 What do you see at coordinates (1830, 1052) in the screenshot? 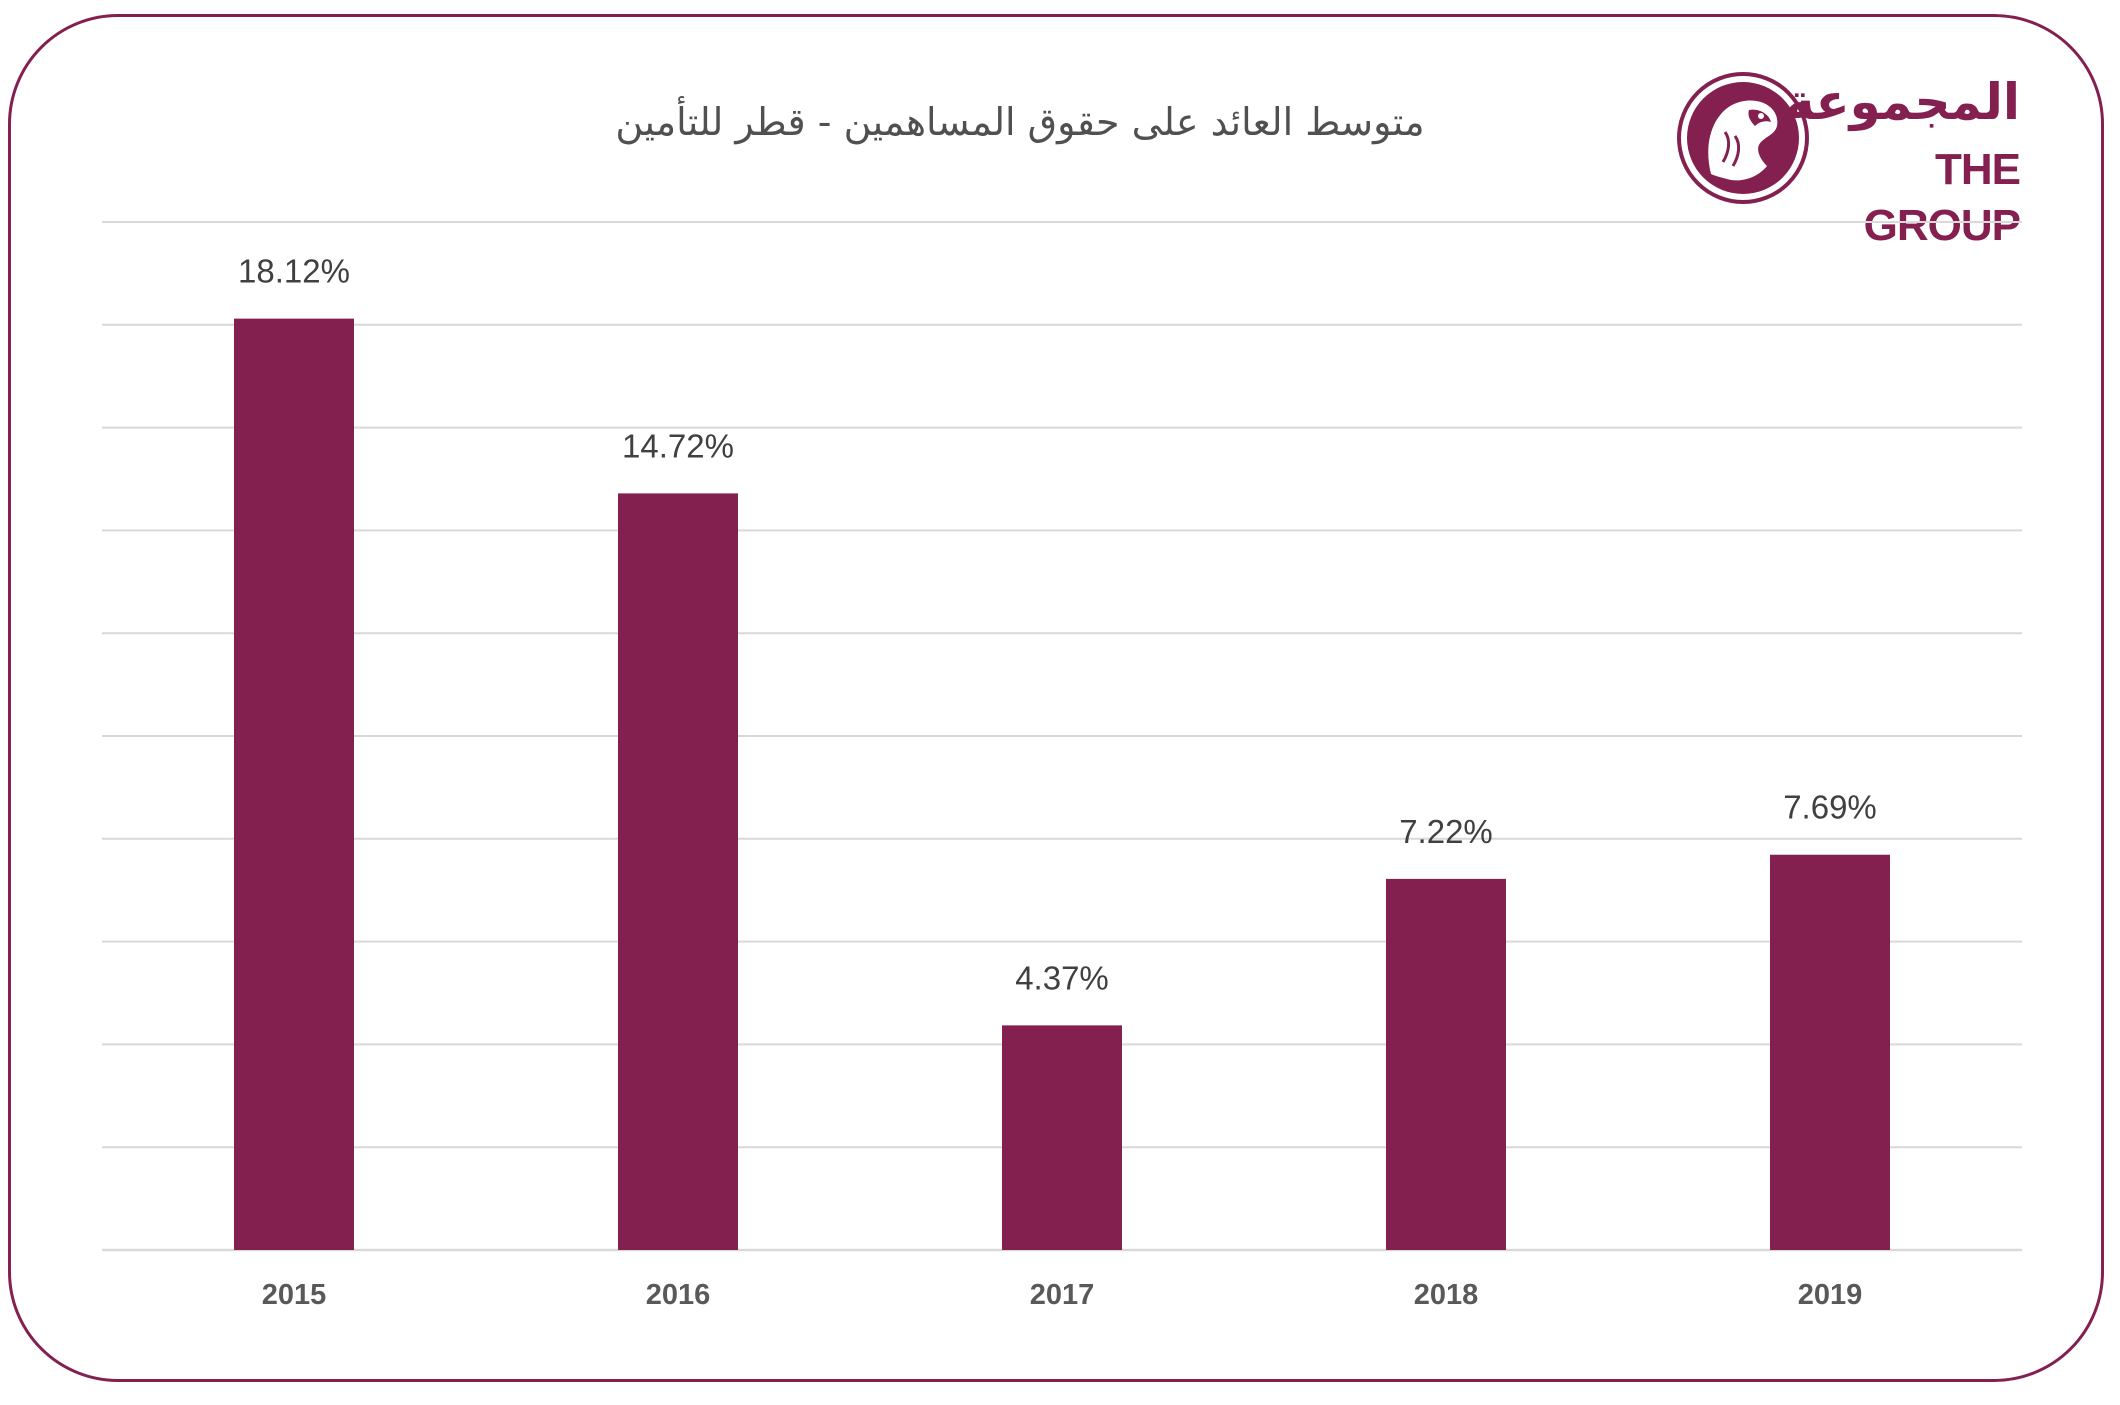
I see `bar-2019` at bounding box center [1830, 1052].